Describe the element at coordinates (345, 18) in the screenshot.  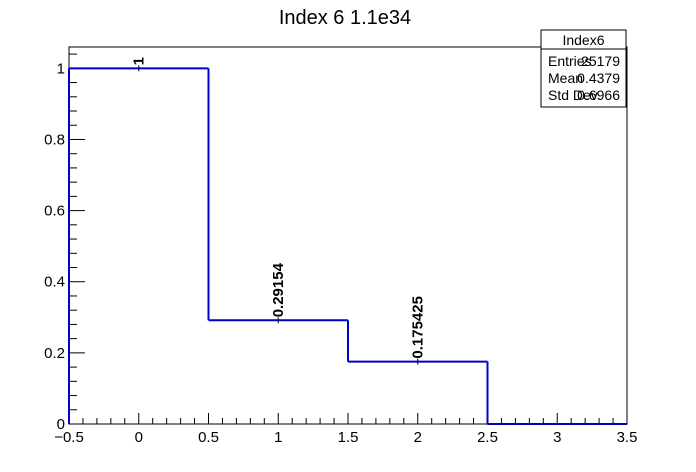
I see `chart-title: Index 6 1.1e34` at that location.